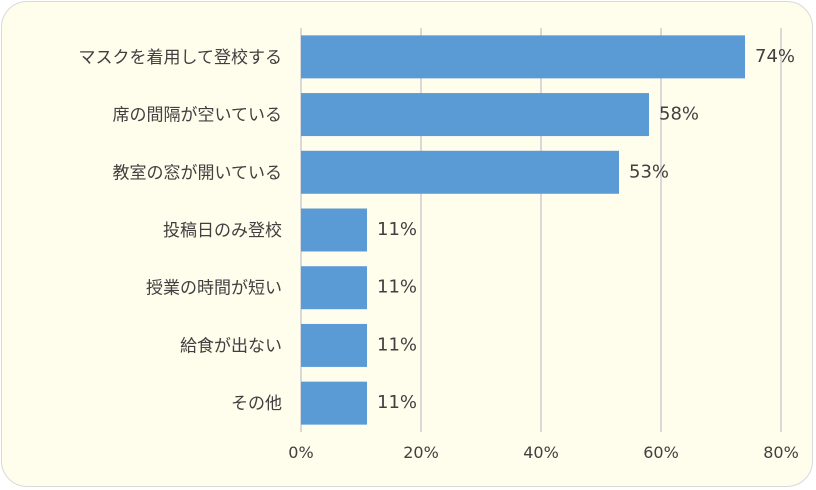 The width and height of the screenshot is (816, 490). Describe the element at coordinates (181, 58) in the screenshot. I see `category-label-0: マスクを着用して登校する` at that location.